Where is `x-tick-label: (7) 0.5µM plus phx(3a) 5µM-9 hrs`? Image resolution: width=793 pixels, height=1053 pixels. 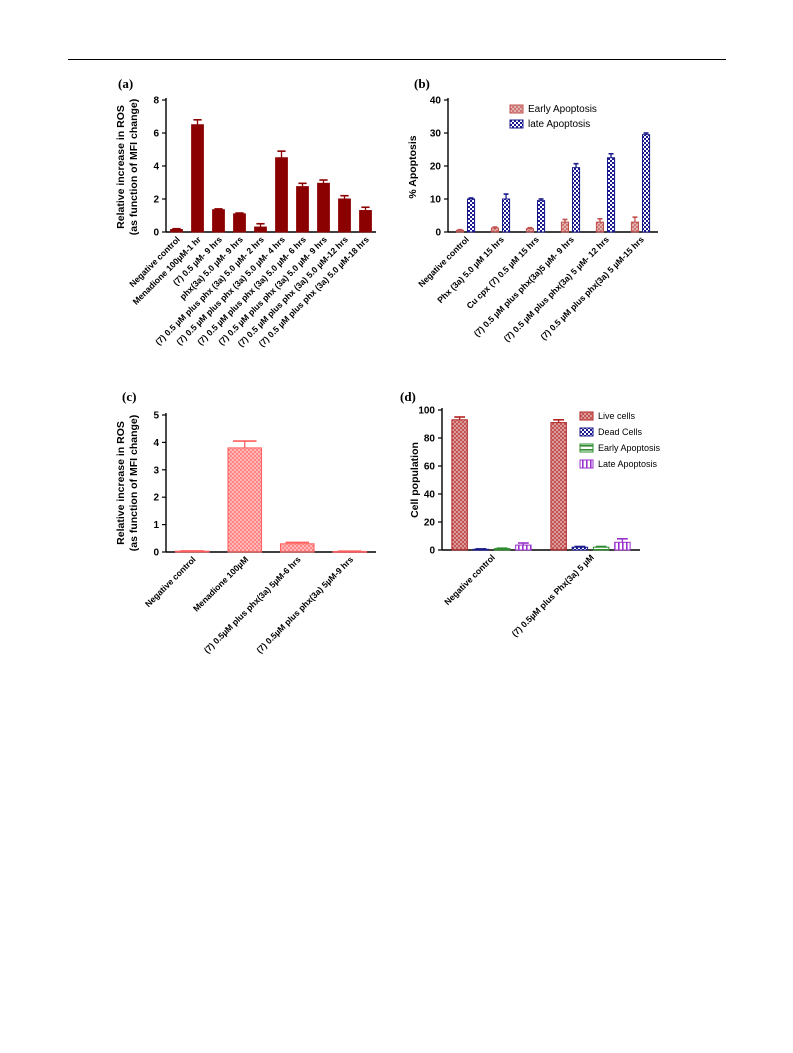
x-tick-label: (7) 0.5µM plus phx(3a) 5µM-9 hrs is located at coordinates (304, 604).